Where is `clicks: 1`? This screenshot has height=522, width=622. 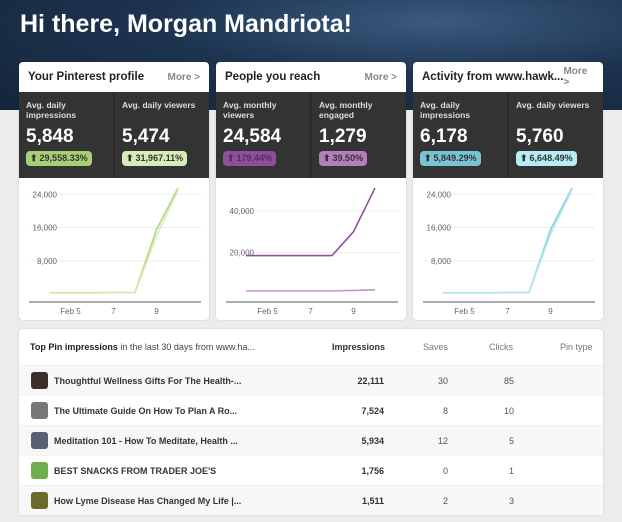 clicks: 1 is located at coordinates (511, 471).